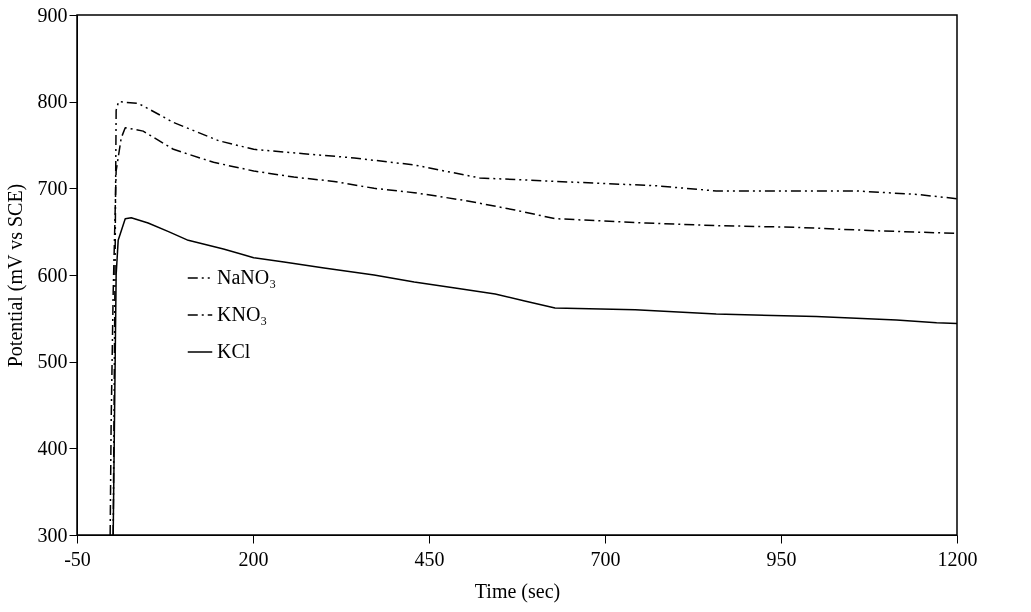 The image size is (1031, 612). Describe the element at coordinates (52, 534) in the screenshot. I see `y-tick-label: 300` at that location.